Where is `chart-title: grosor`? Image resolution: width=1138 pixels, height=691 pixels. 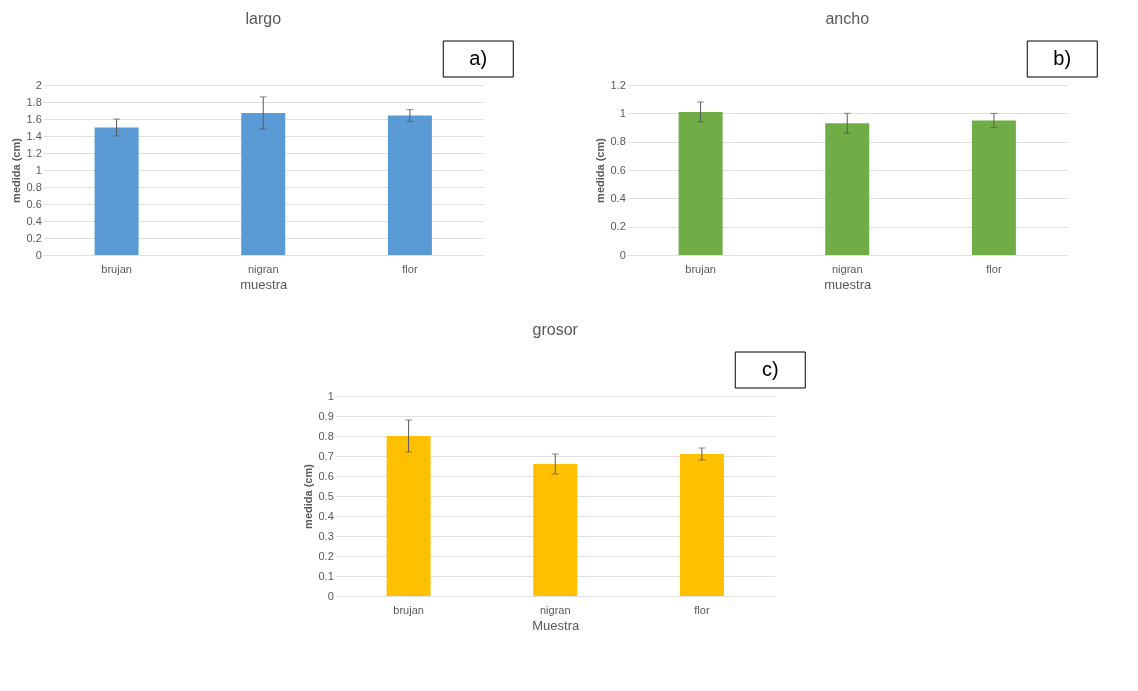
chart-title: grosor is located at coordinates (555, 329).